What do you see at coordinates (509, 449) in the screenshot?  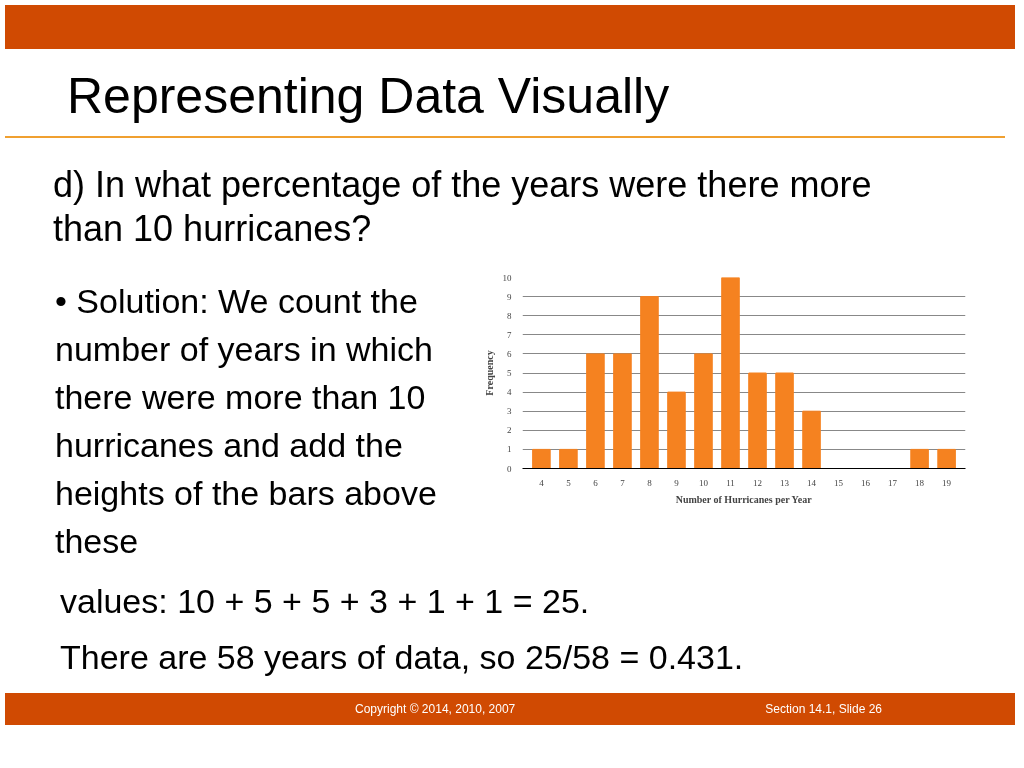 I see `y-tick-label: 1` at bounding box center [509, 449].